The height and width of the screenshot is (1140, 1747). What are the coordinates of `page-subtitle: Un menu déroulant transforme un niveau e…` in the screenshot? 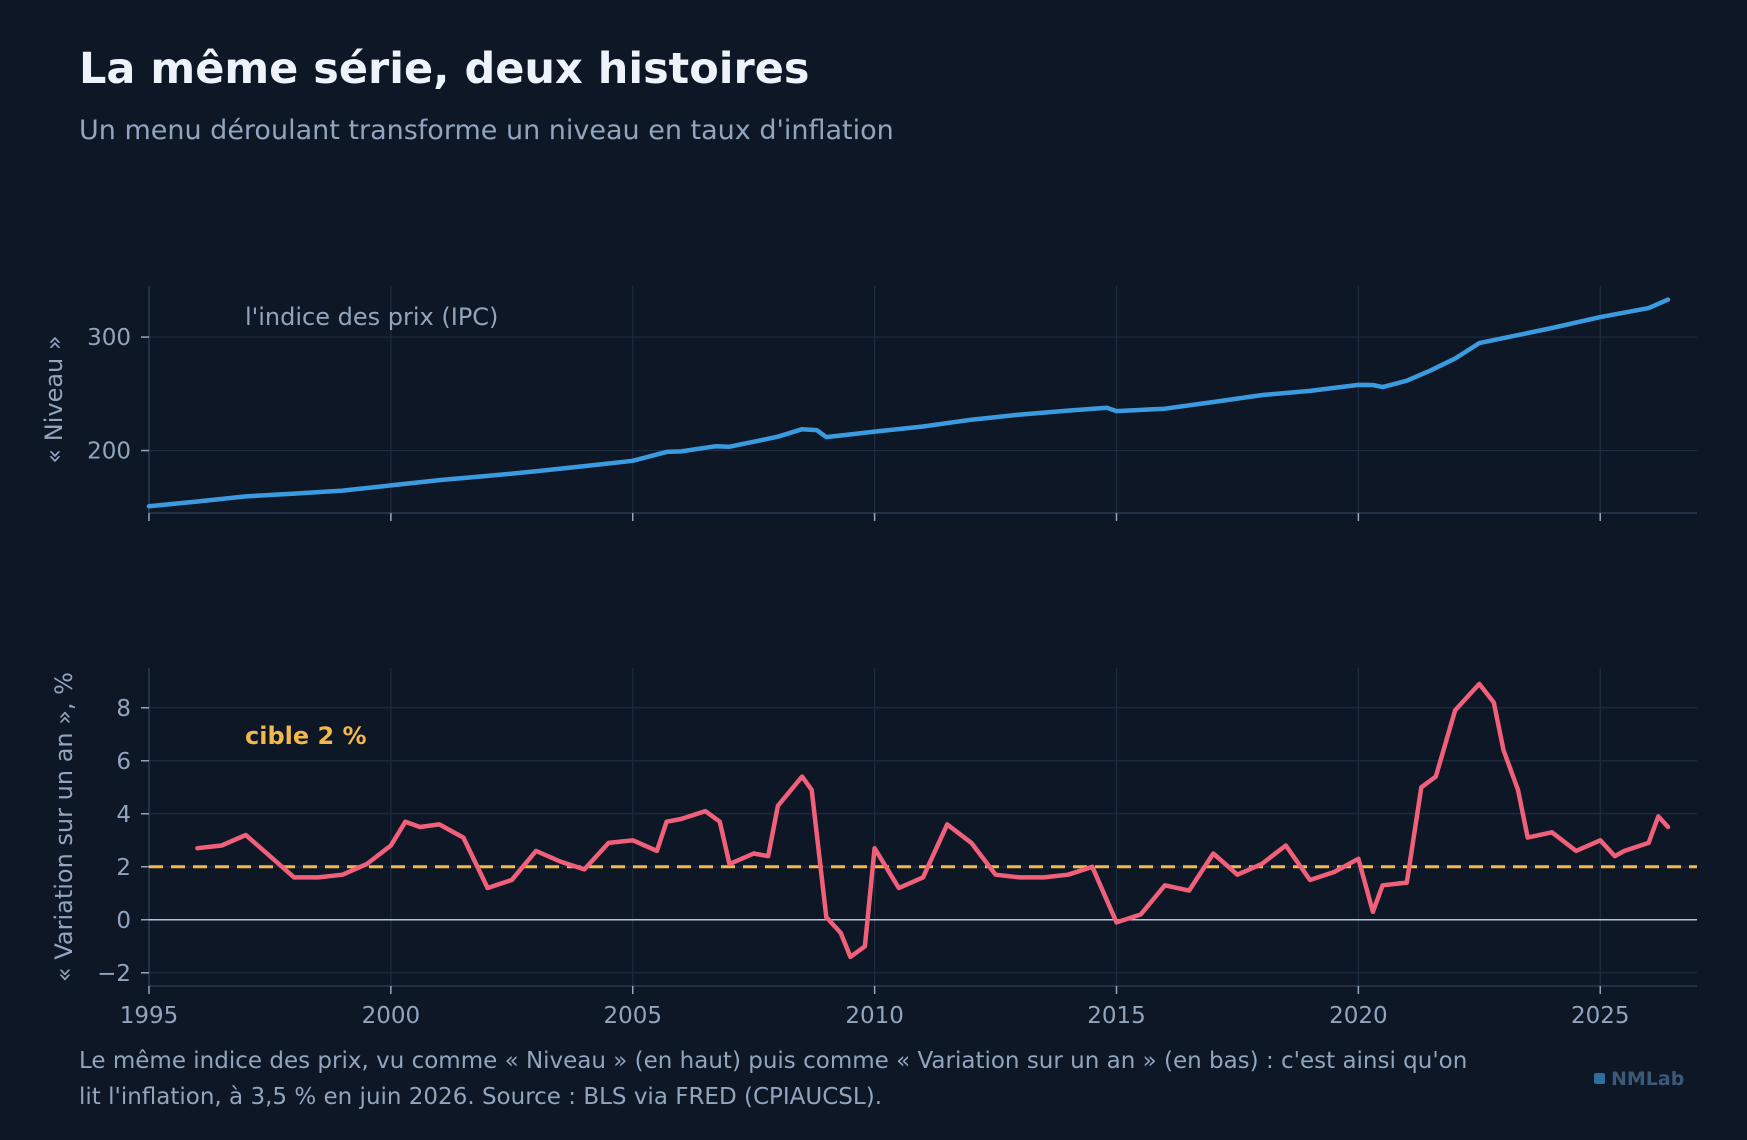 It's located at (486, 130).